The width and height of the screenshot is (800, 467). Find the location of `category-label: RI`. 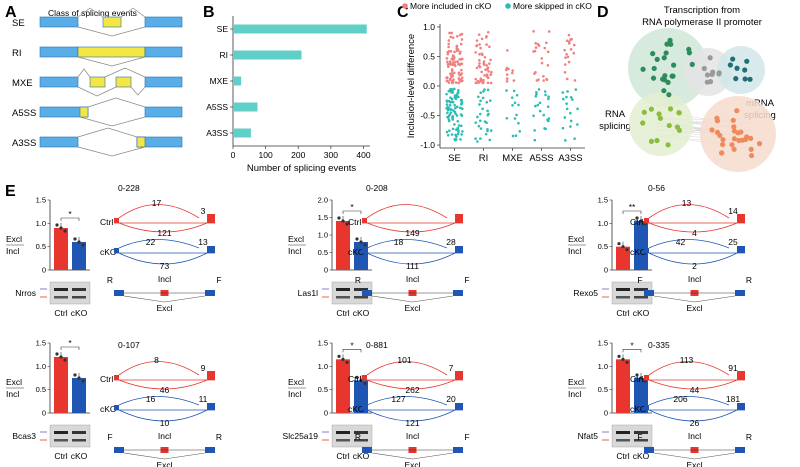

category-label: RI is located at coordinates (224, 55).